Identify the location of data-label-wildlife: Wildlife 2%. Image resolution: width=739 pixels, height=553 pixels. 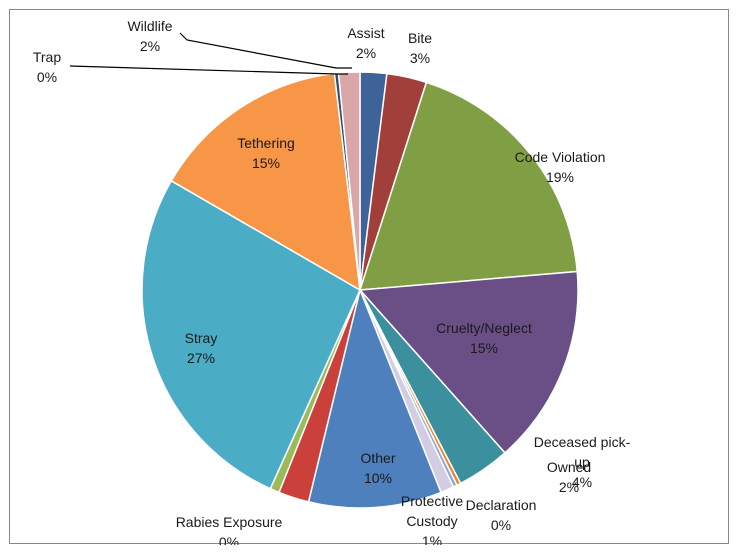
(149, 36).